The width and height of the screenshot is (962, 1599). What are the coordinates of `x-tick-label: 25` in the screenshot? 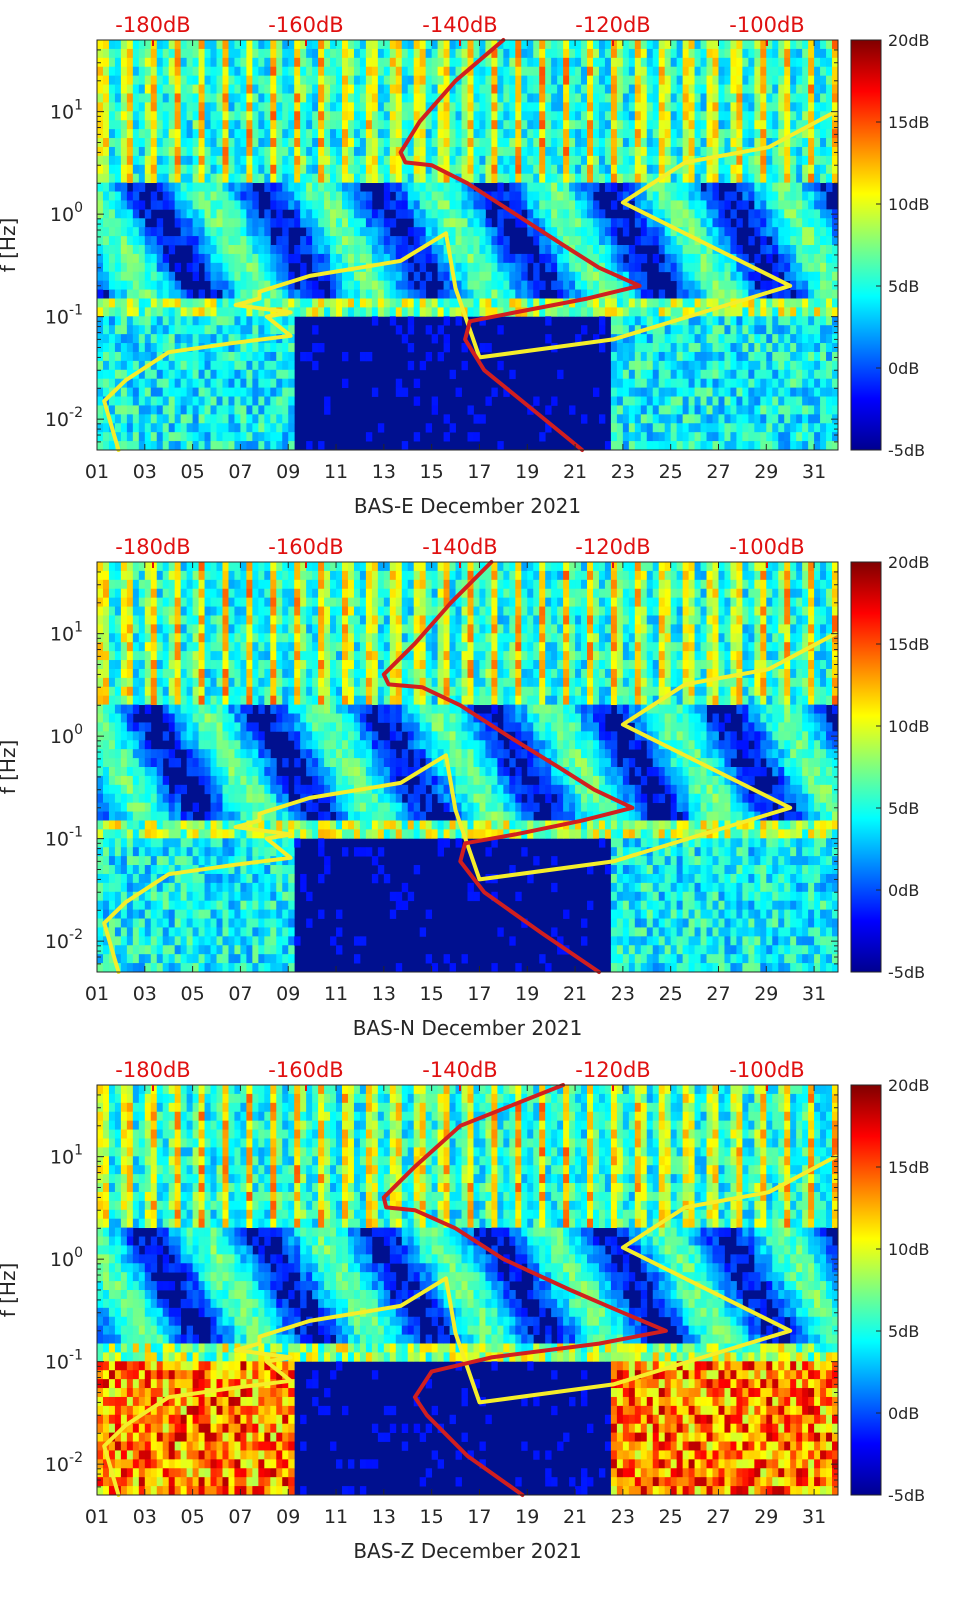 It's located at (671, 1517).